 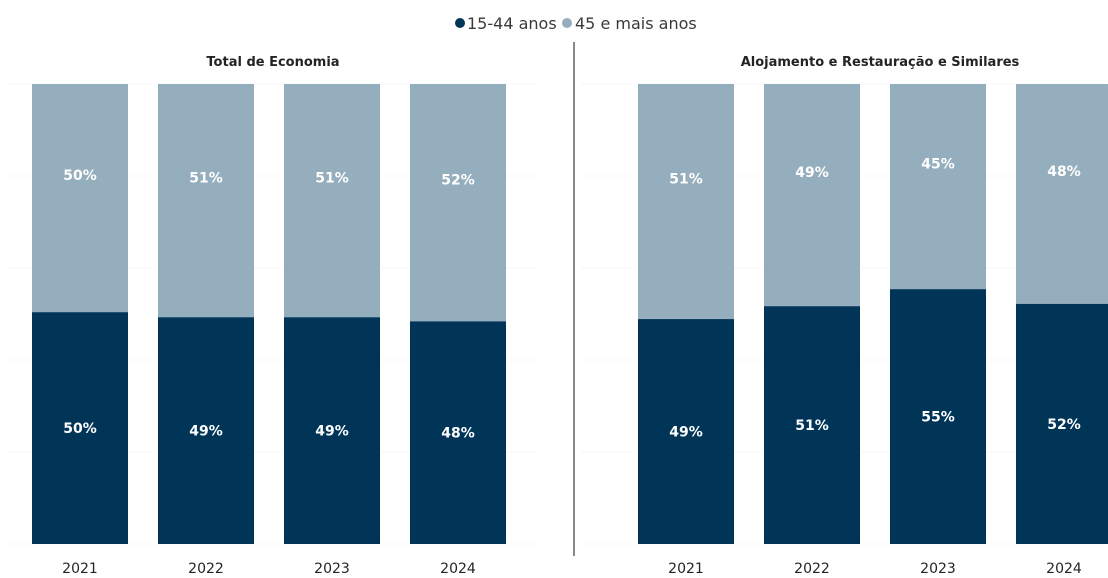 What do you see at coordinates (332, 201) in the screenshot?
I see `bar-total-2023-45-plus` at bounding box center [332, 201].